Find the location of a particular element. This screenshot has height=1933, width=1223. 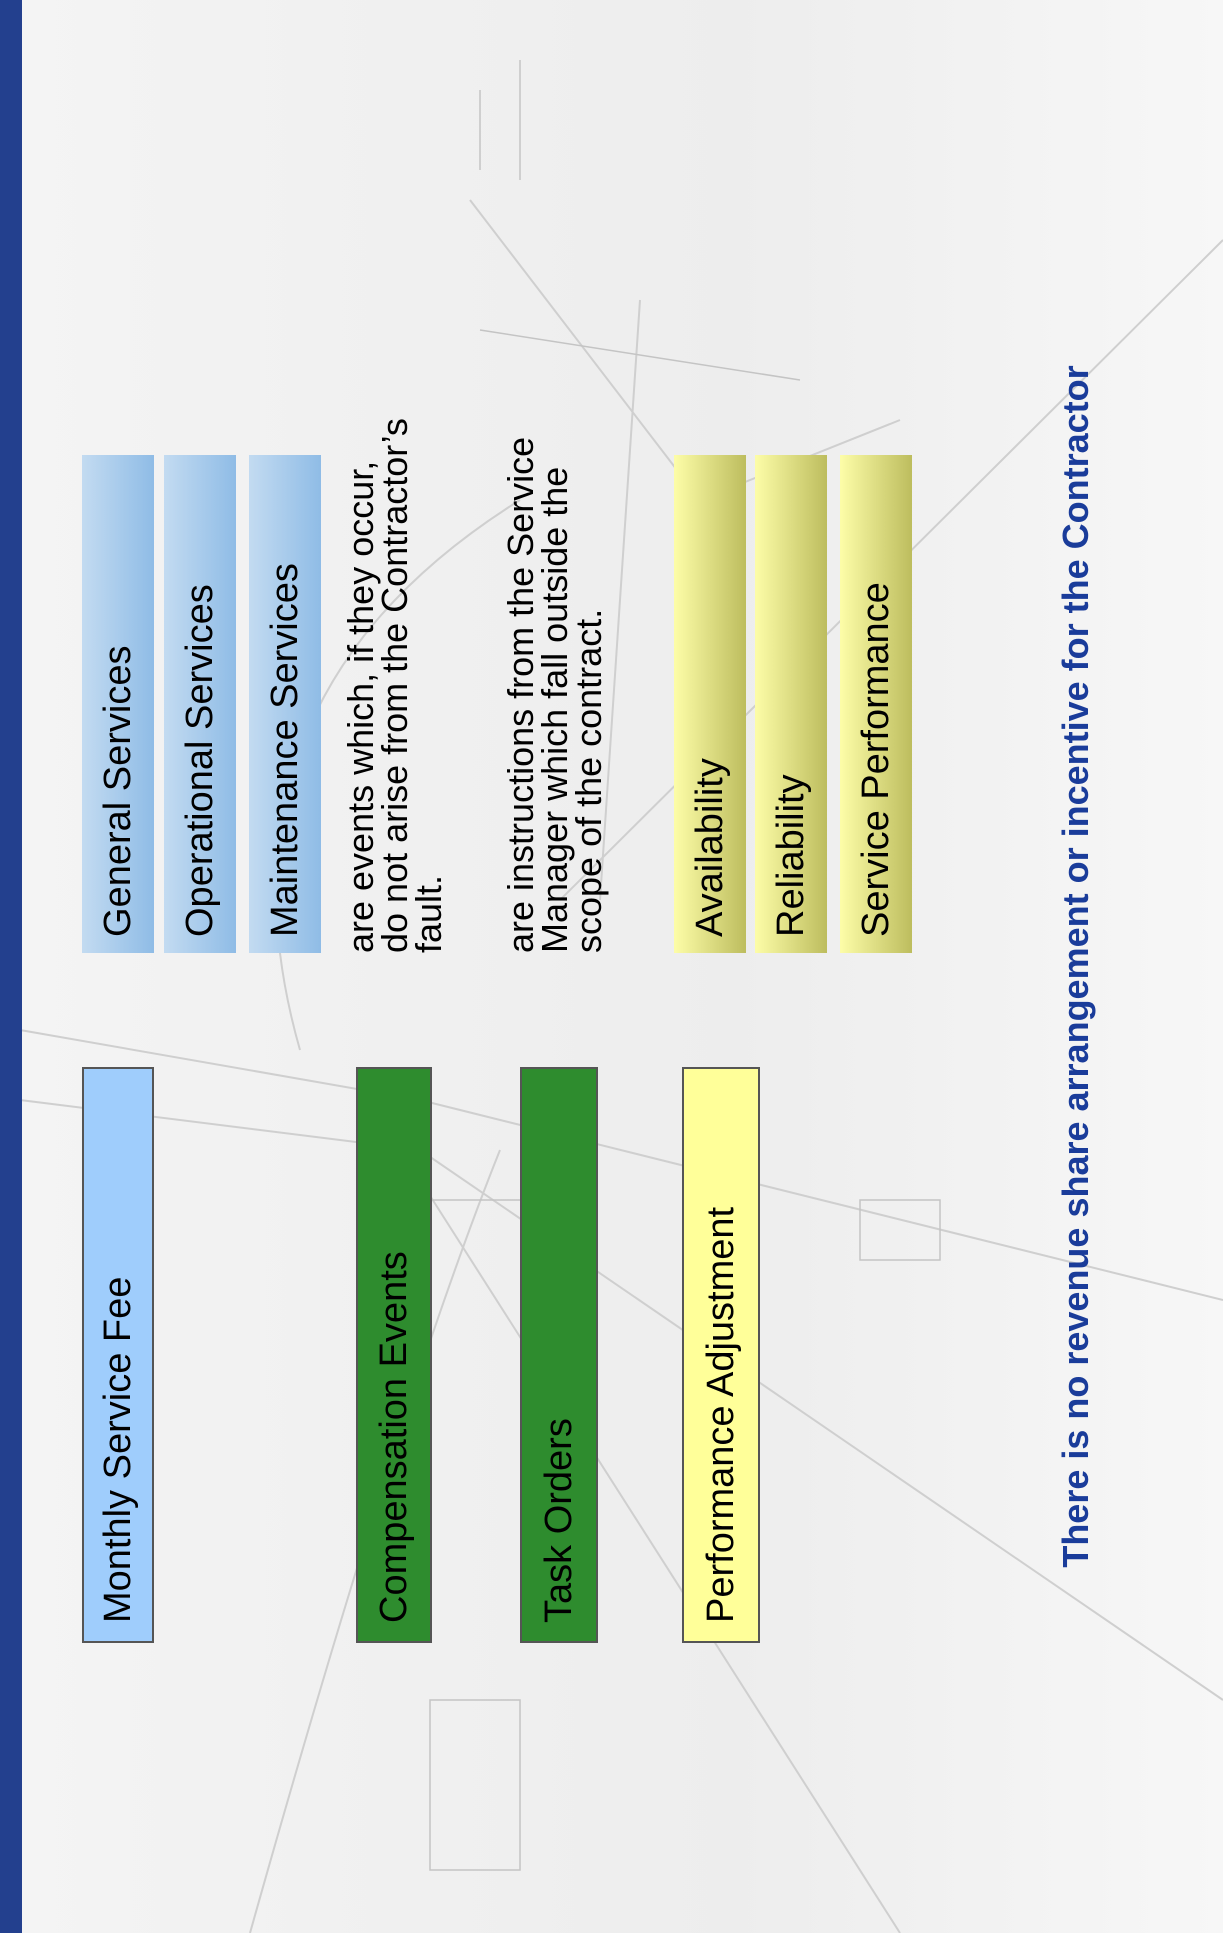

task-orders-label: Task Orders is located at coordinates (558, 1520).